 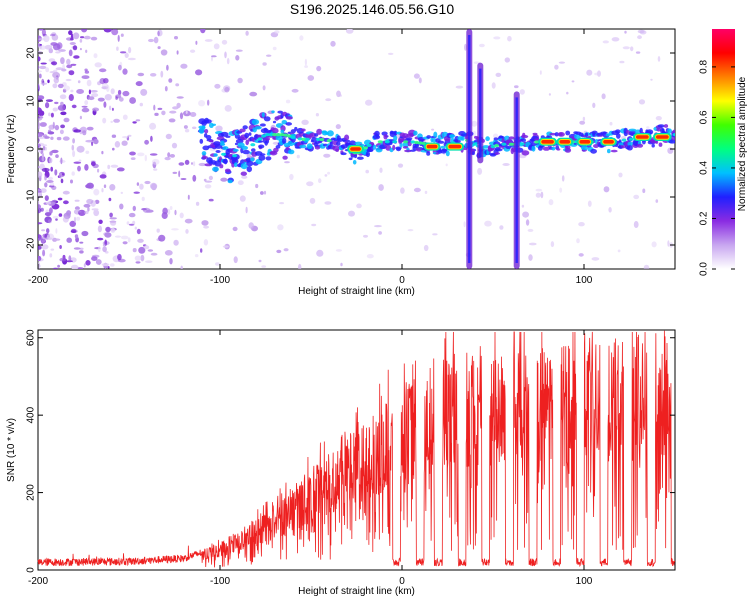 What do you see at coordinates (704, 117) in the screenshot?
I see `colorbar-tick-label: 0.6` at bounding box center [704, 117].